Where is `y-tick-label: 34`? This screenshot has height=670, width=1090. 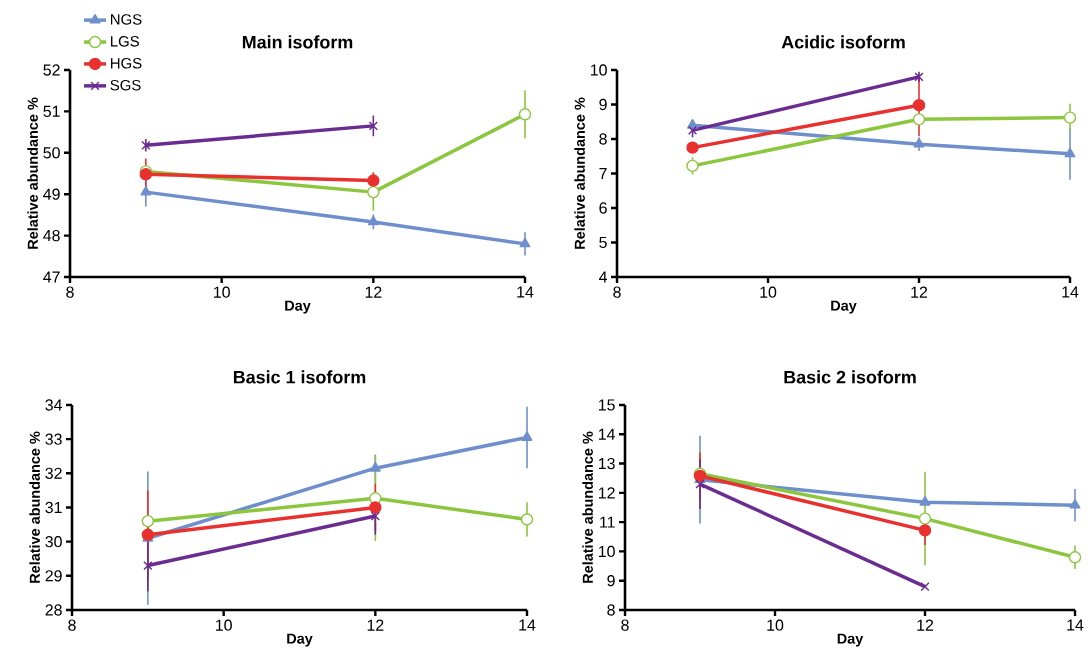 y-tick-label: 34 is located at coordinates (54, 405).